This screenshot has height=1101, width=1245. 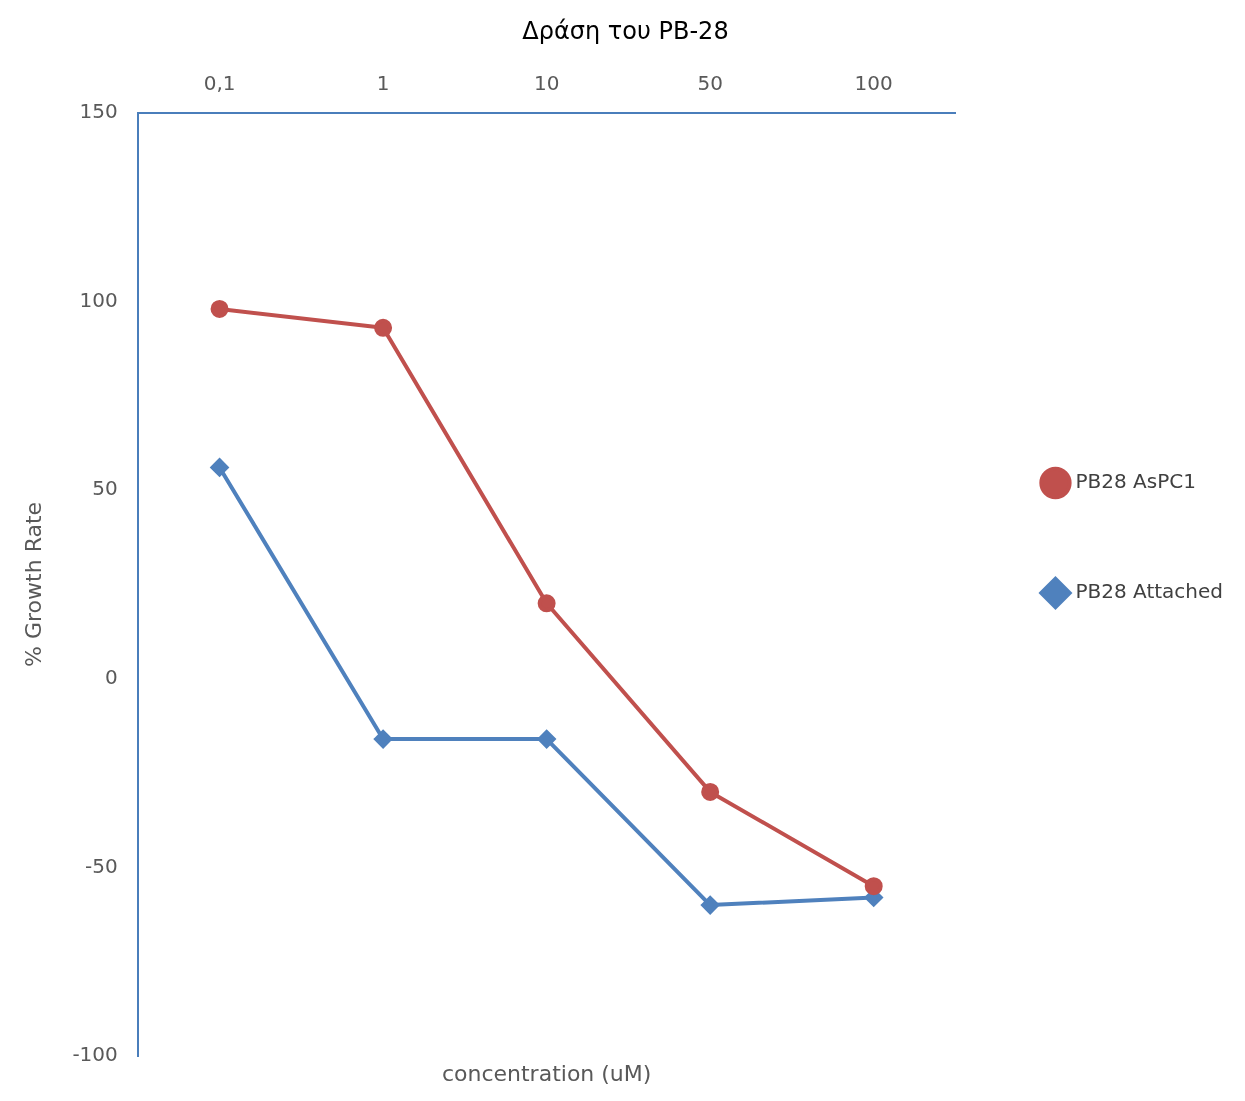 What do you see at coordinates (98, 299) in the screenshot?
I see `y-tick-label: 100` at bounding box center [98, 299].